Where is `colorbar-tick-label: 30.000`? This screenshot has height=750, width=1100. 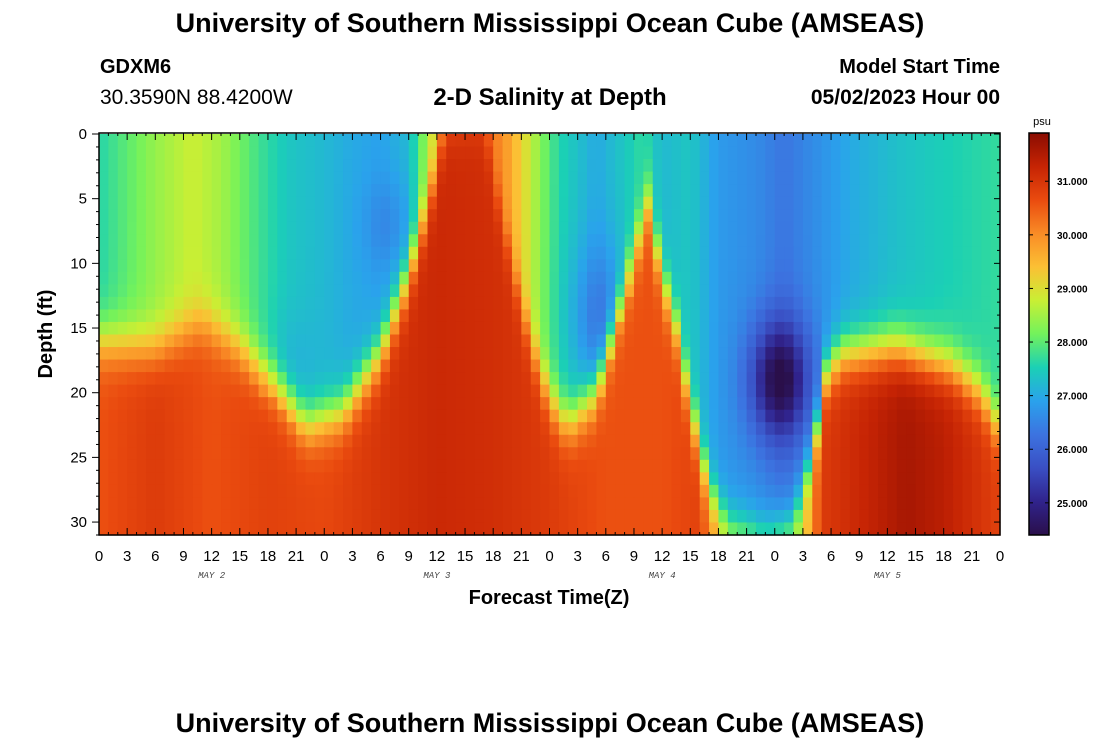
colorbar-tick-label: 30.000 is located at coordinates (1072, 236).